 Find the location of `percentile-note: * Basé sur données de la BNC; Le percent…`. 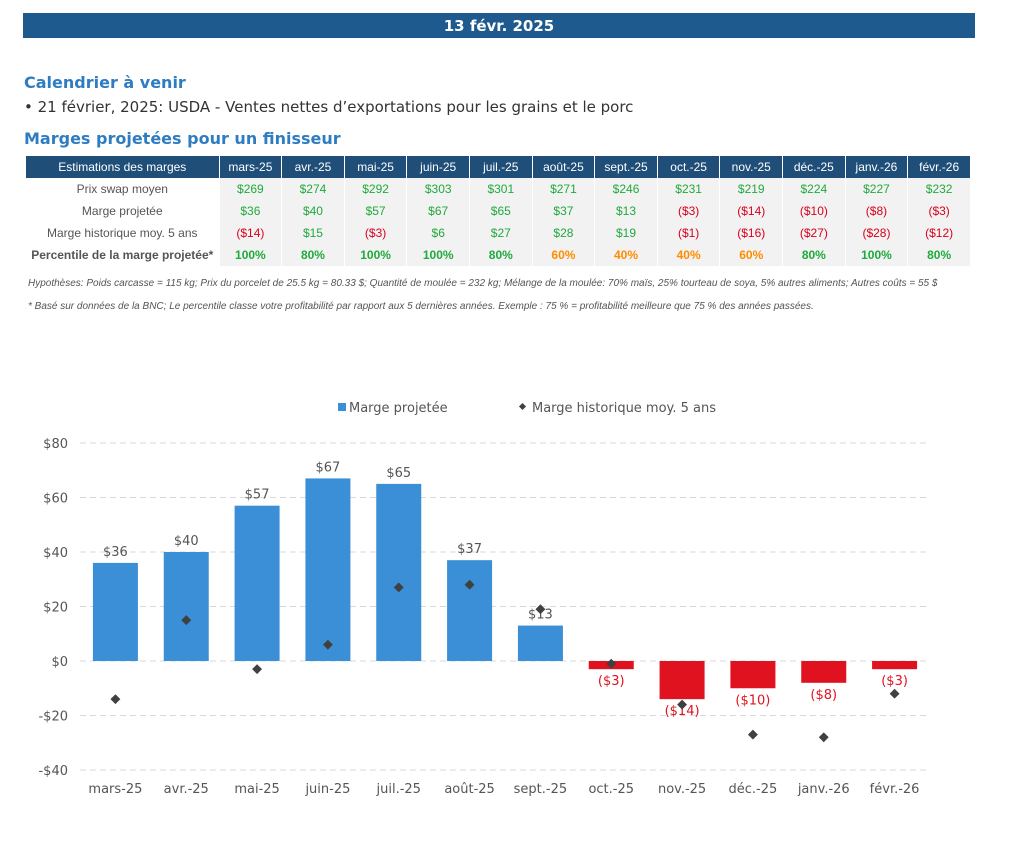

percentile-note: * Basé sur données de la BNC; Le percent… is located at coordinates (421, 306).